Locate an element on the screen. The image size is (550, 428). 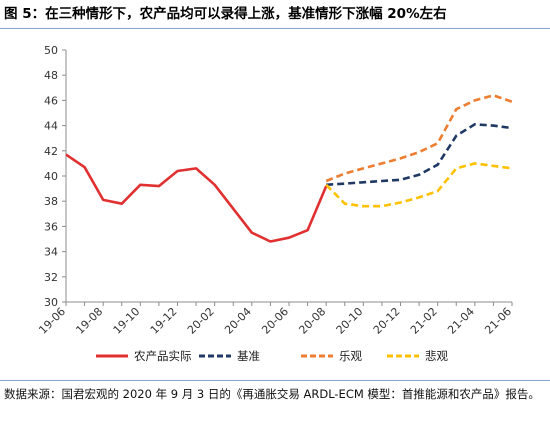
x-tick-label: 20-12 is located at coordinates (387, 321).